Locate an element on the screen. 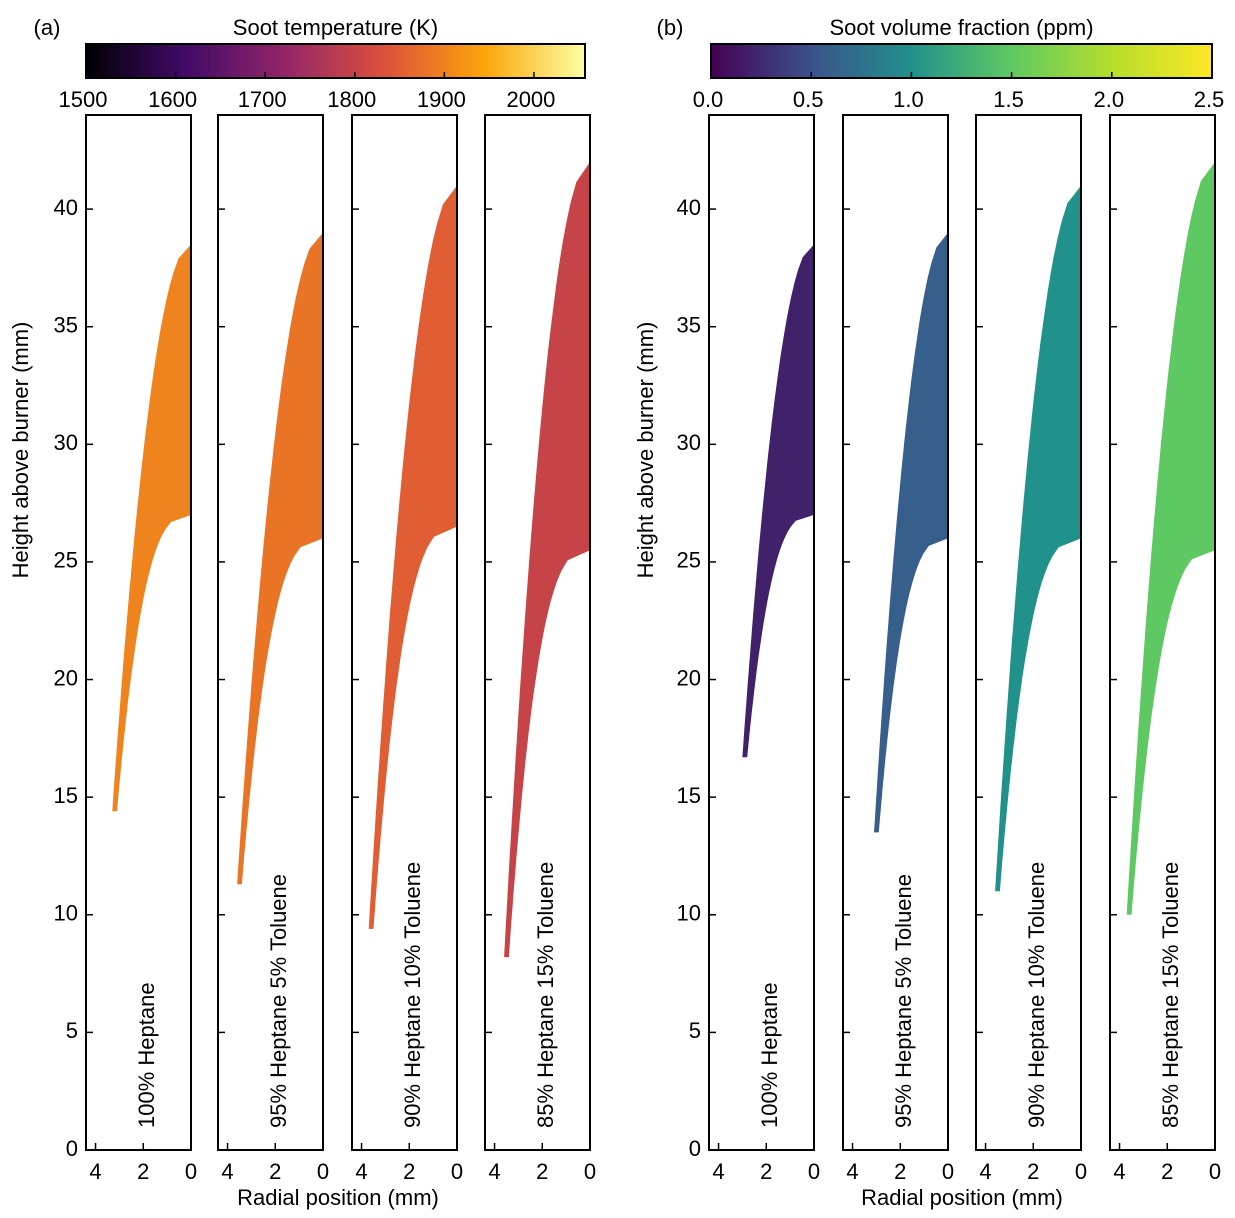  colorbar-tick-label: 2.5 is located at coordinates (1209, 99).